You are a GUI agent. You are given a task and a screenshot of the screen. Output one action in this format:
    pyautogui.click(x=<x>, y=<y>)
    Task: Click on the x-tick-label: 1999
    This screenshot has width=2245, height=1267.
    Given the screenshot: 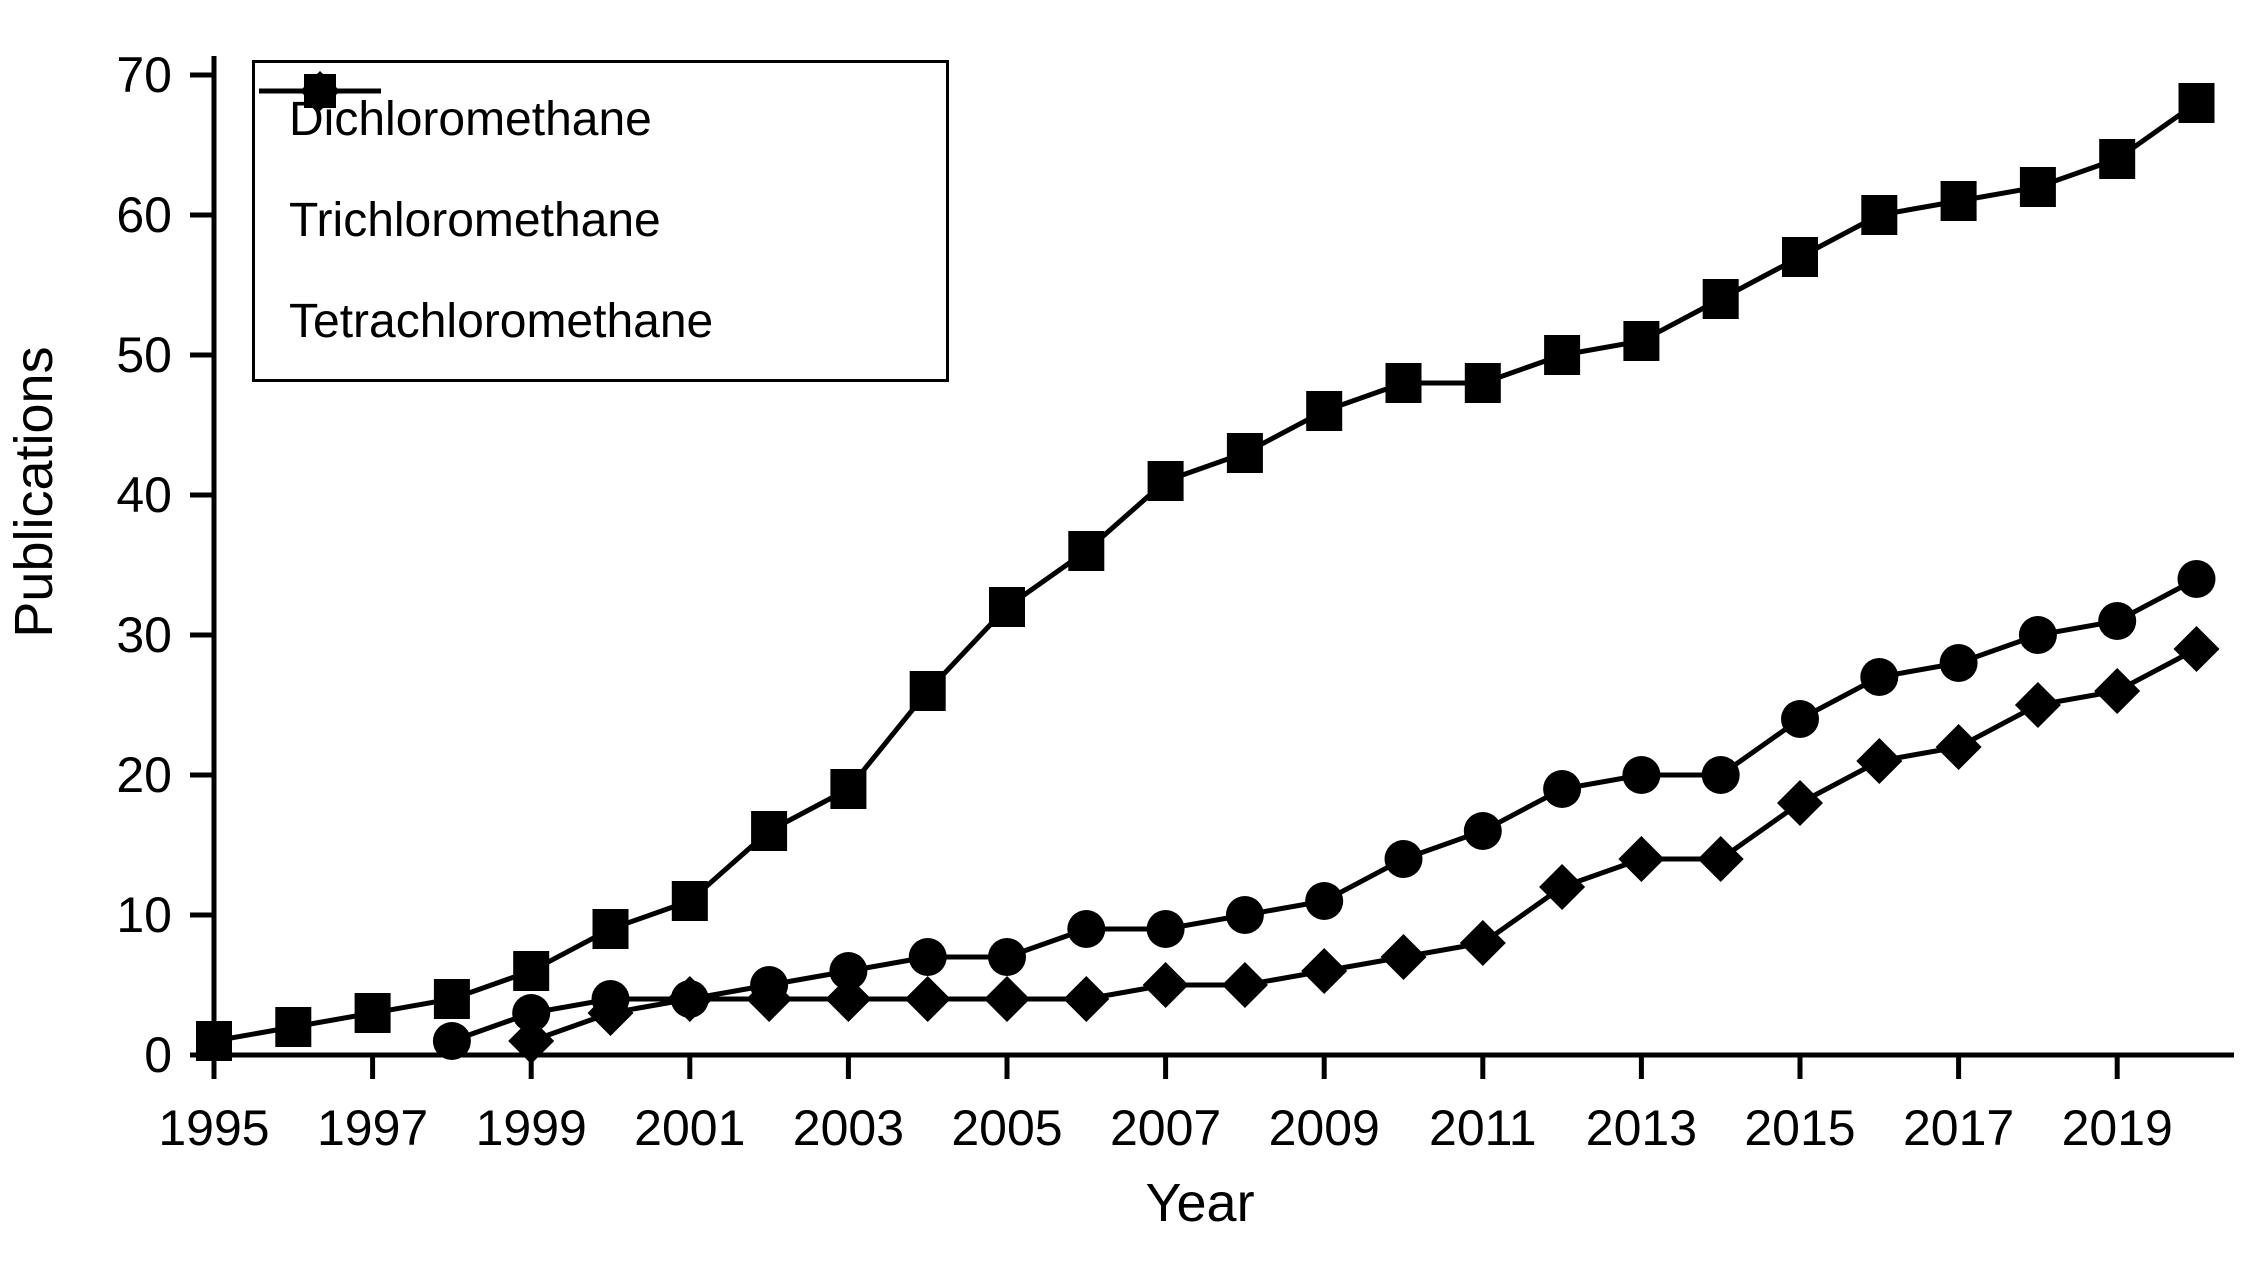 What is the action you would take?
    pyautogui.click(x=531, y=1128)
    